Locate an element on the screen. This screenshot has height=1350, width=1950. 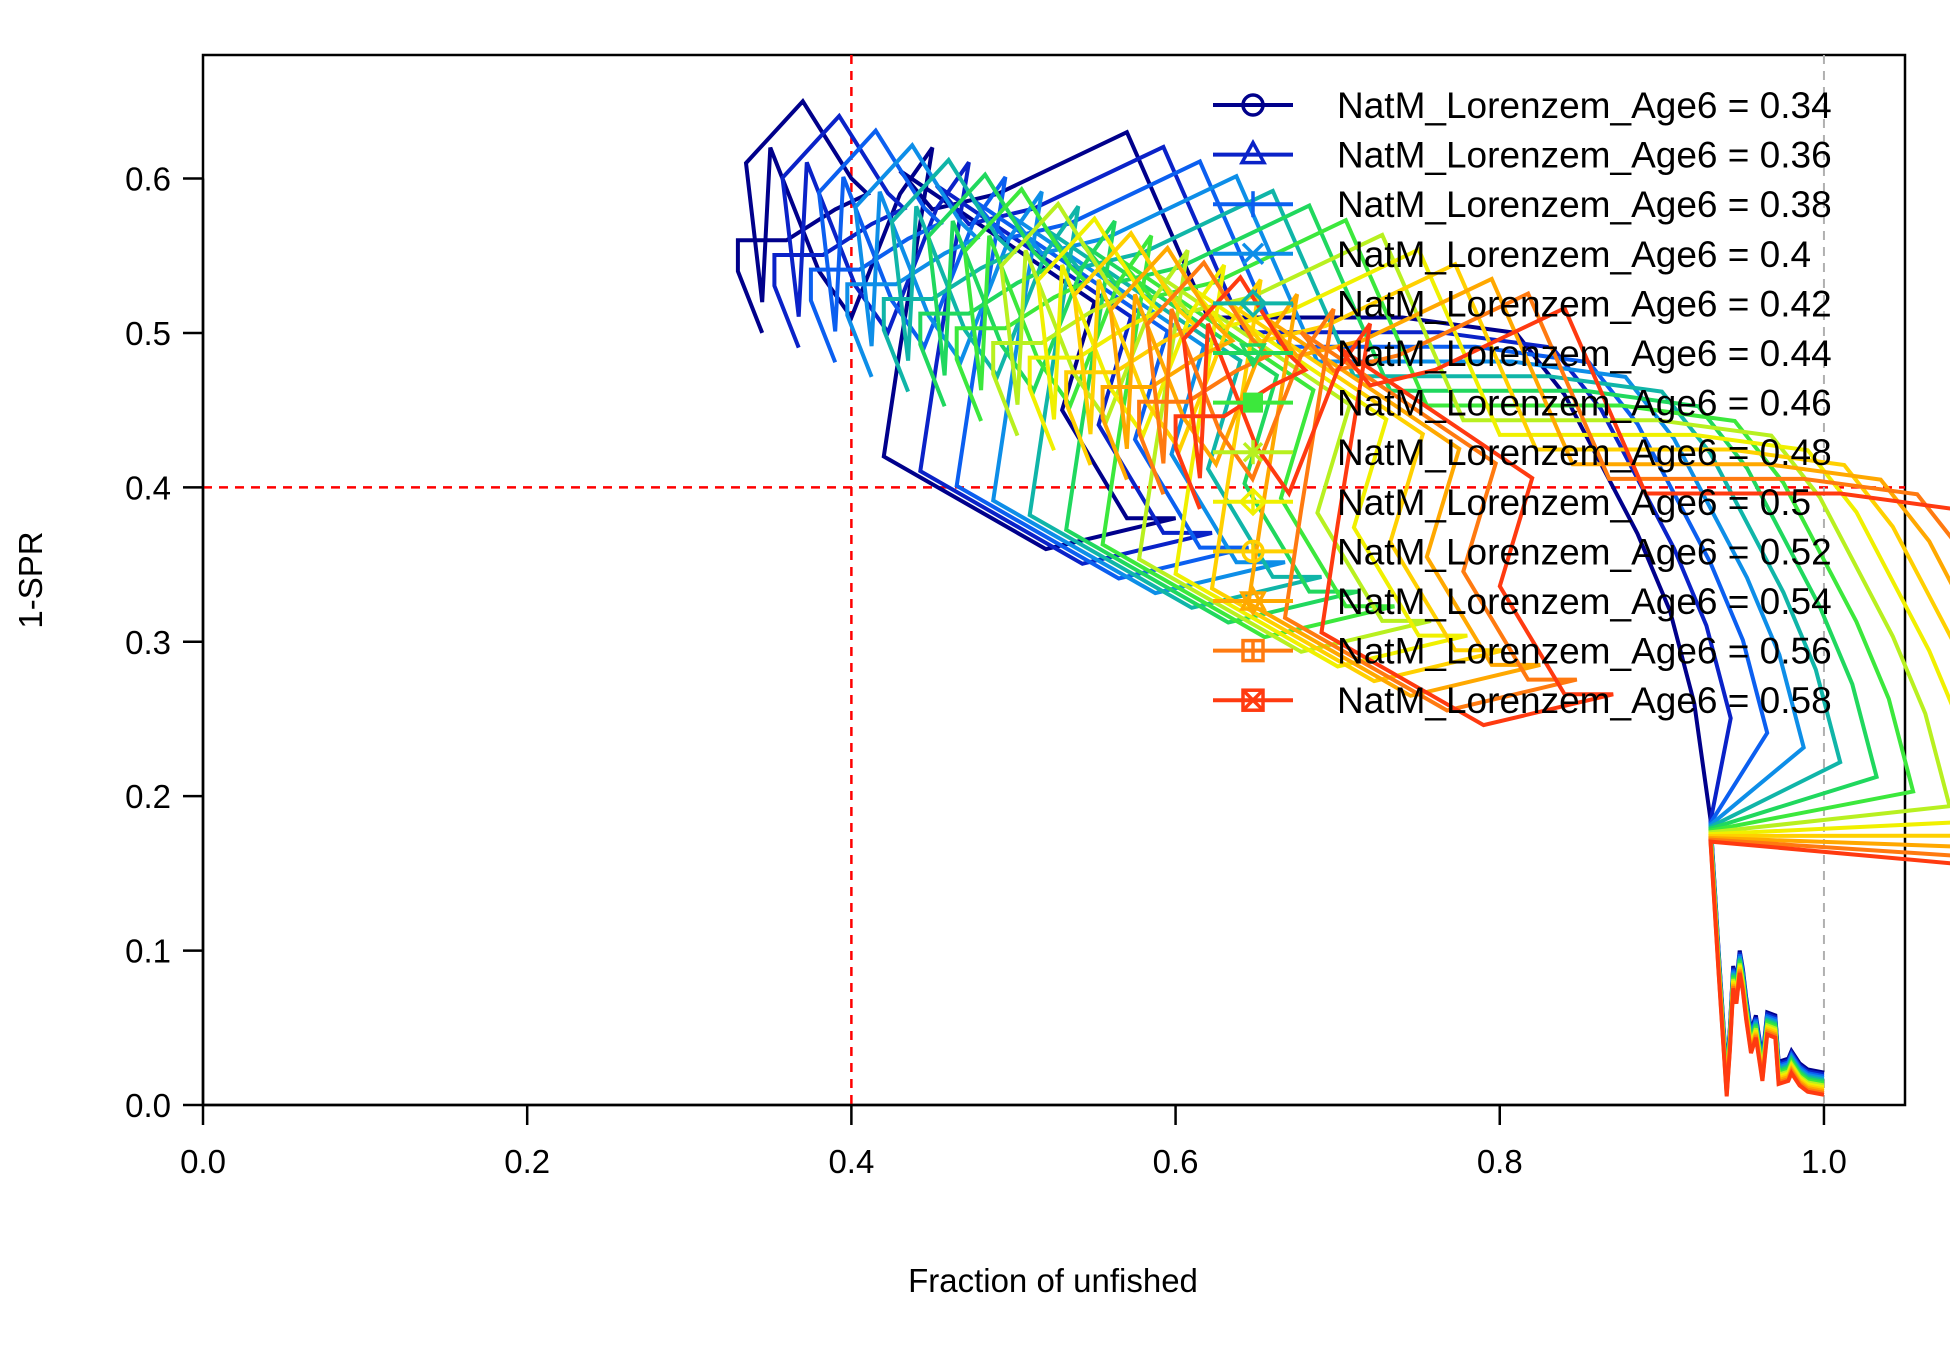
y-tick-label: 0.2 is located at coordinates (148, 796).